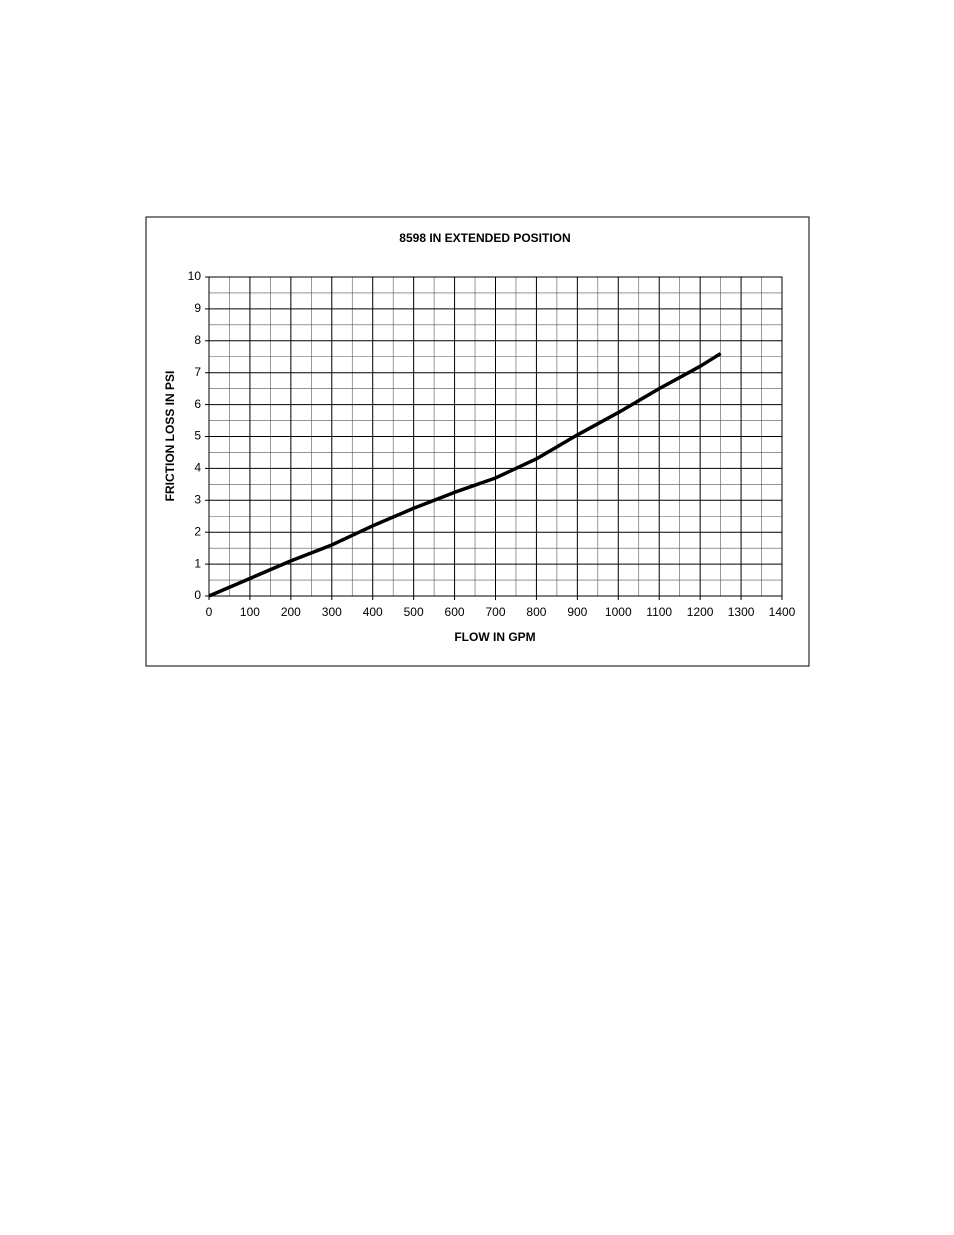  I want to click on x-axis-label: FLOW IN GPM, so click(494, 637).